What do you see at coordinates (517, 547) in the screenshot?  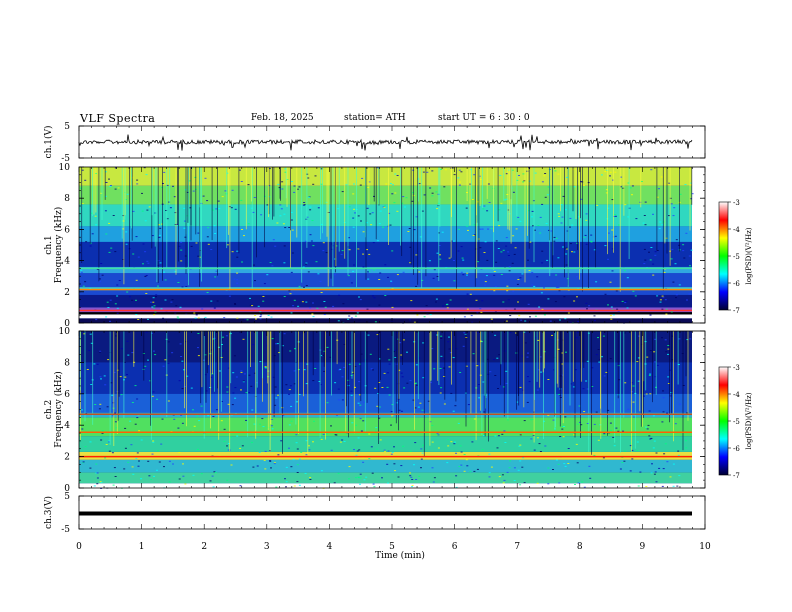 I see `xtick-label-7: 7` at bounding box center [517, 547].